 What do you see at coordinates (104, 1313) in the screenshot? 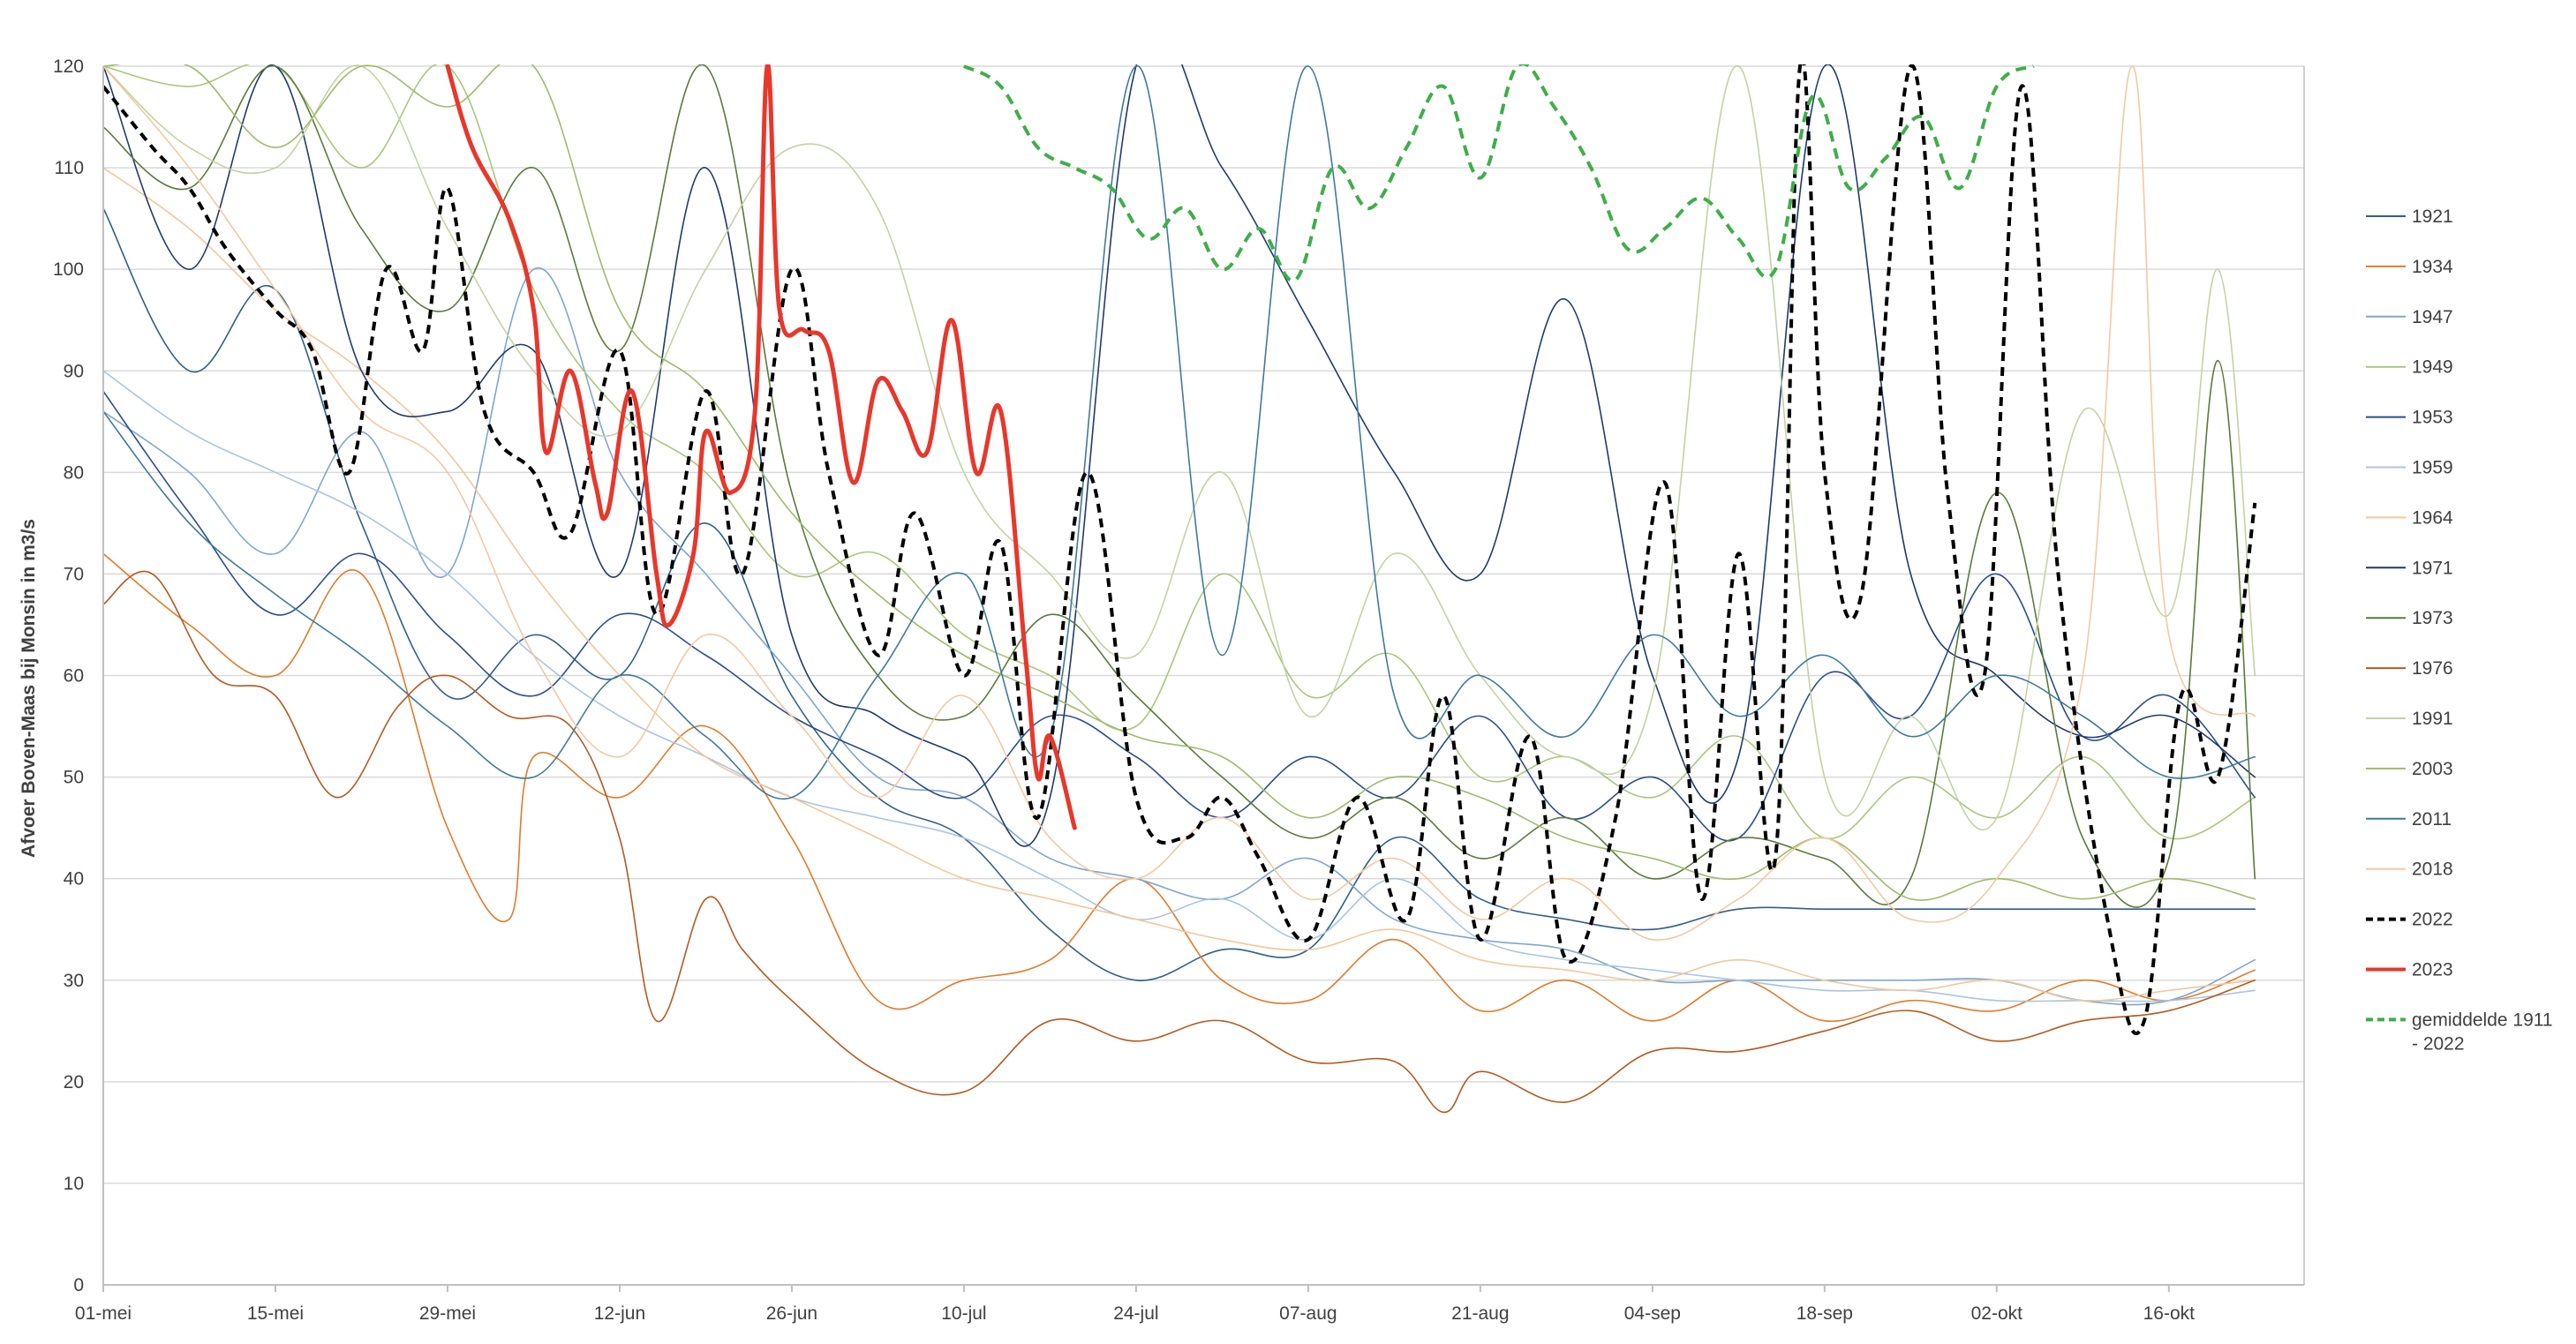
I see `x-tick-label: 01-mei` at bounding box center [104, 1313].